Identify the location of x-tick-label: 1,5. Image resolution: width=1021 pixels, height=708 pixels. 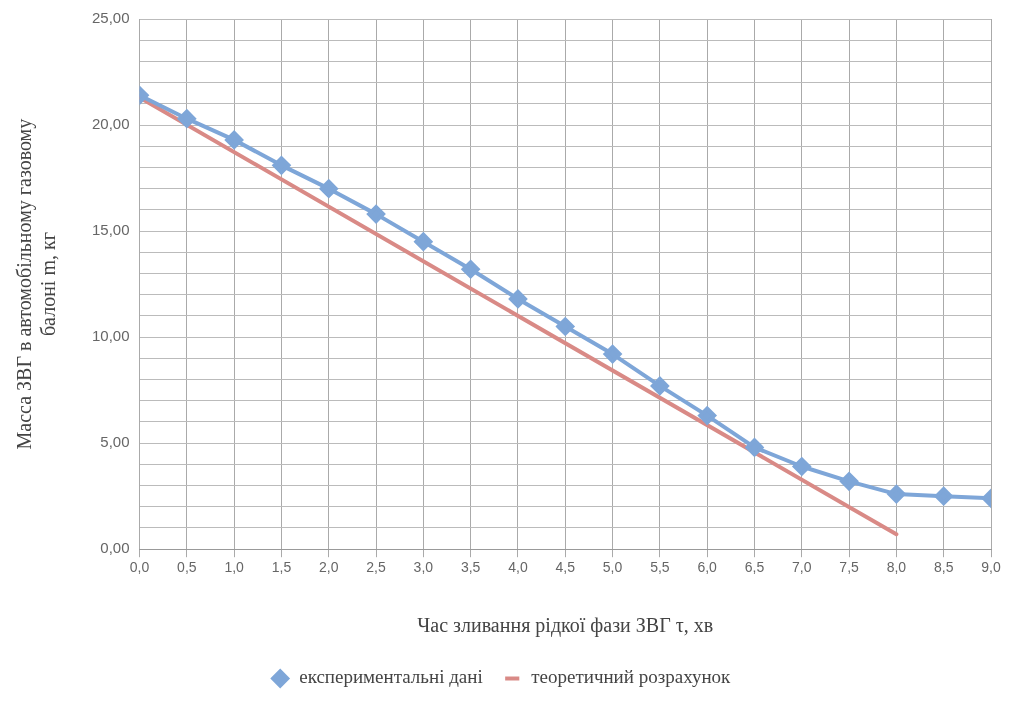
(281, 567).